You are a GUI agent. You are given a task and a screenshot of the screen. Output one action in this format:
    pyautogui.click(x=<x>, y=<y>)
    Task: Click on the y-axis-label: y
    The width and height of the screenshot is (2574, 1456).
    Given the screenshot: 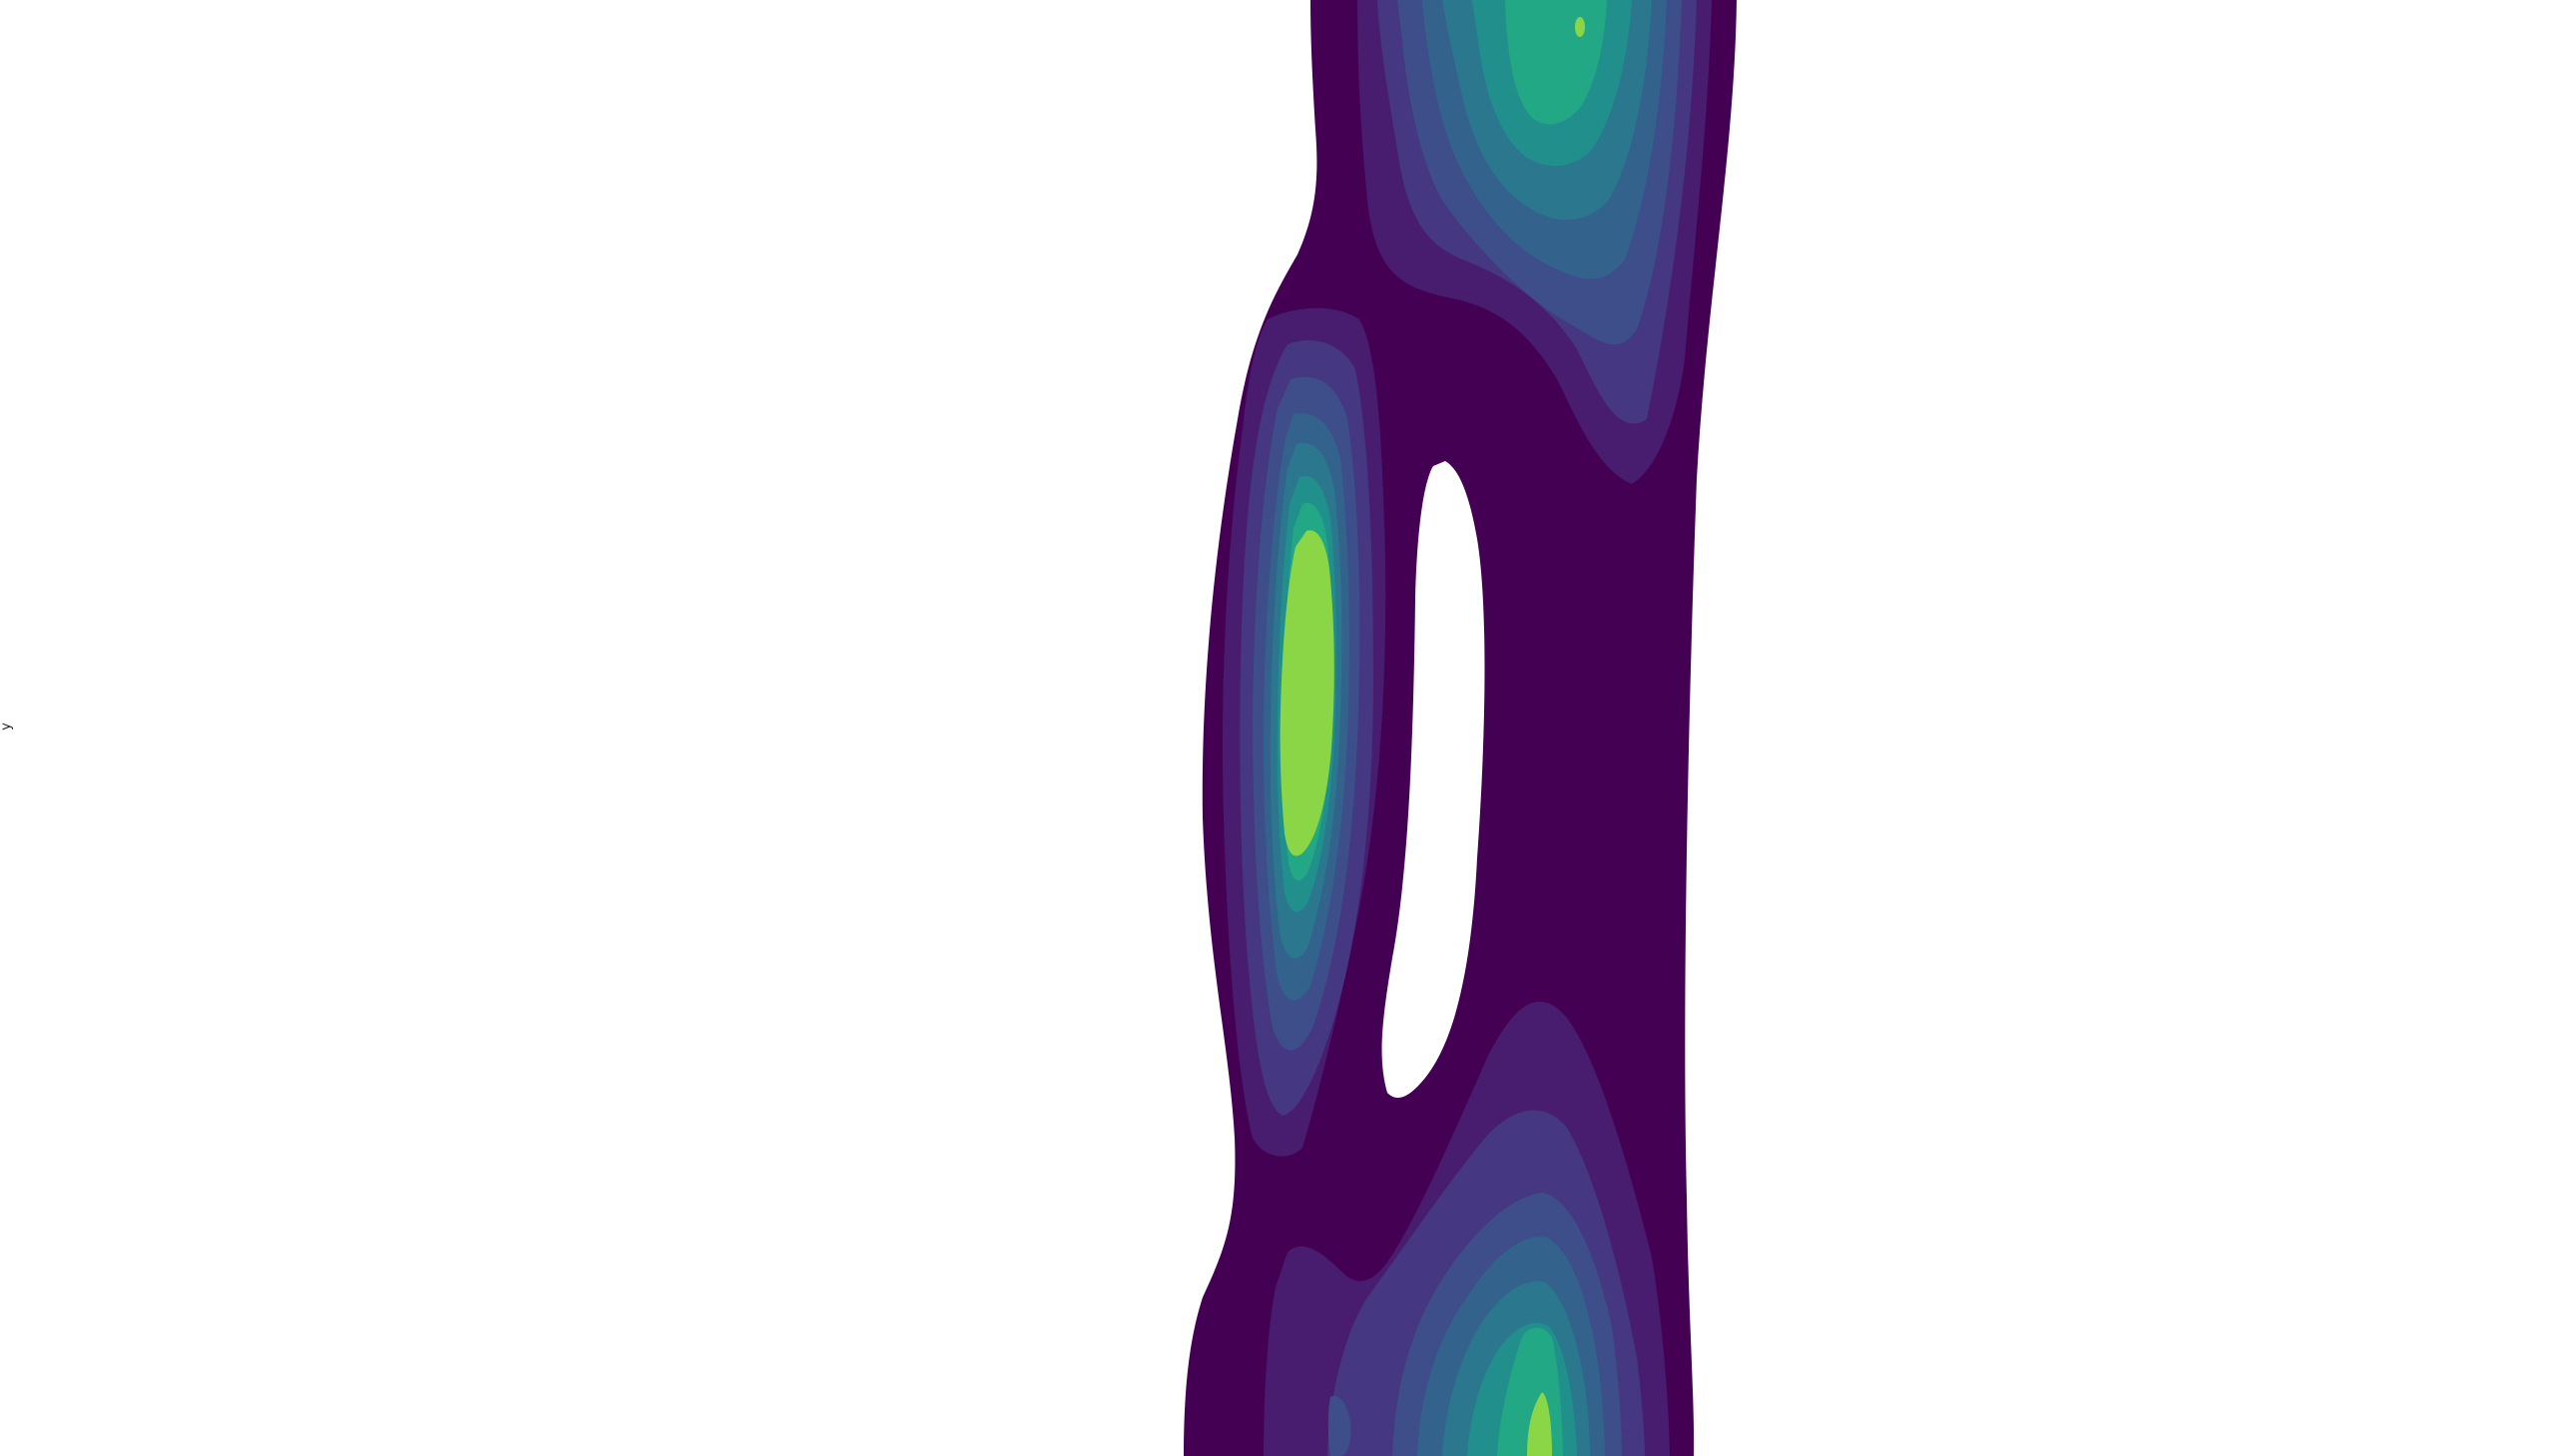 What is the action you would take?
    pyautogui.click(x=7, y=726)
    